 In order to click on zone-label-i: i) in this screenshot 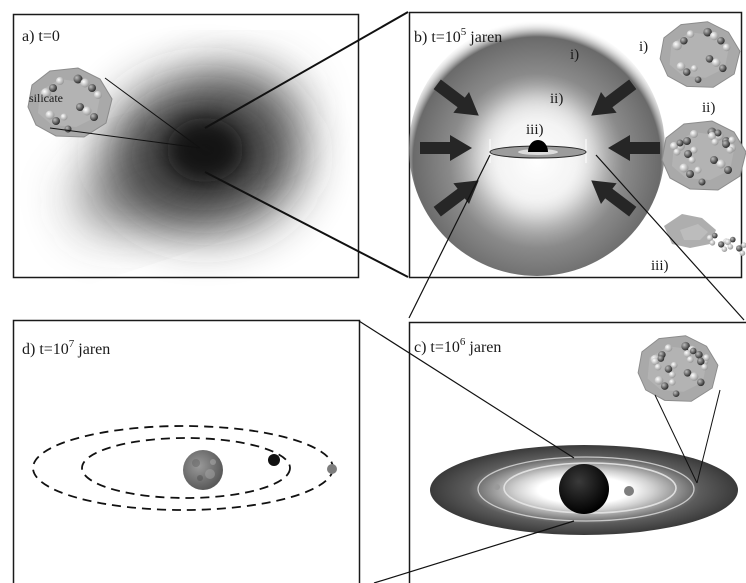, I will do `click(574, 55)`.